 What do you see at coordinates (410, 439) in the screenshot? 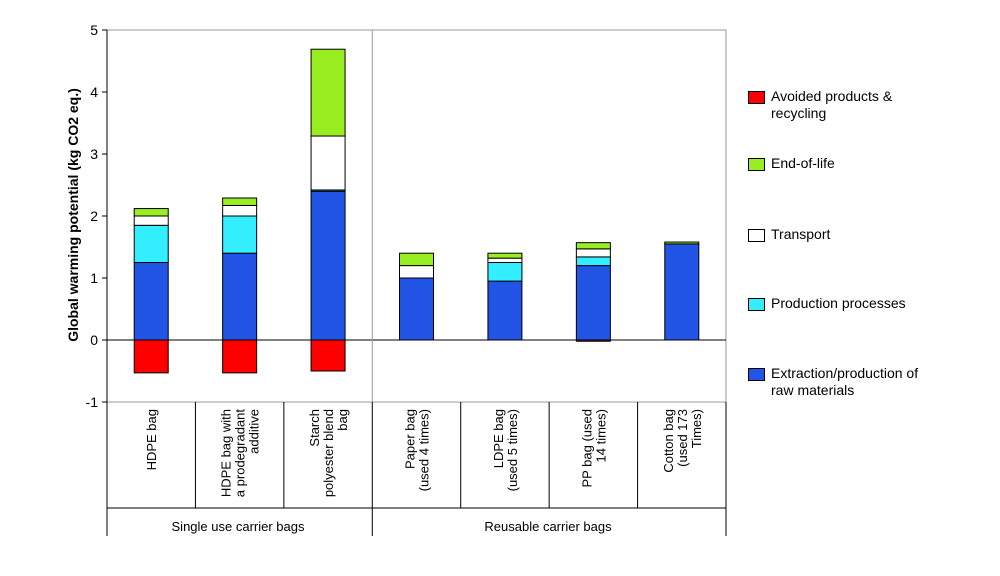
I see `category-label-line: Paper bag` at bounding box center [410, 439].